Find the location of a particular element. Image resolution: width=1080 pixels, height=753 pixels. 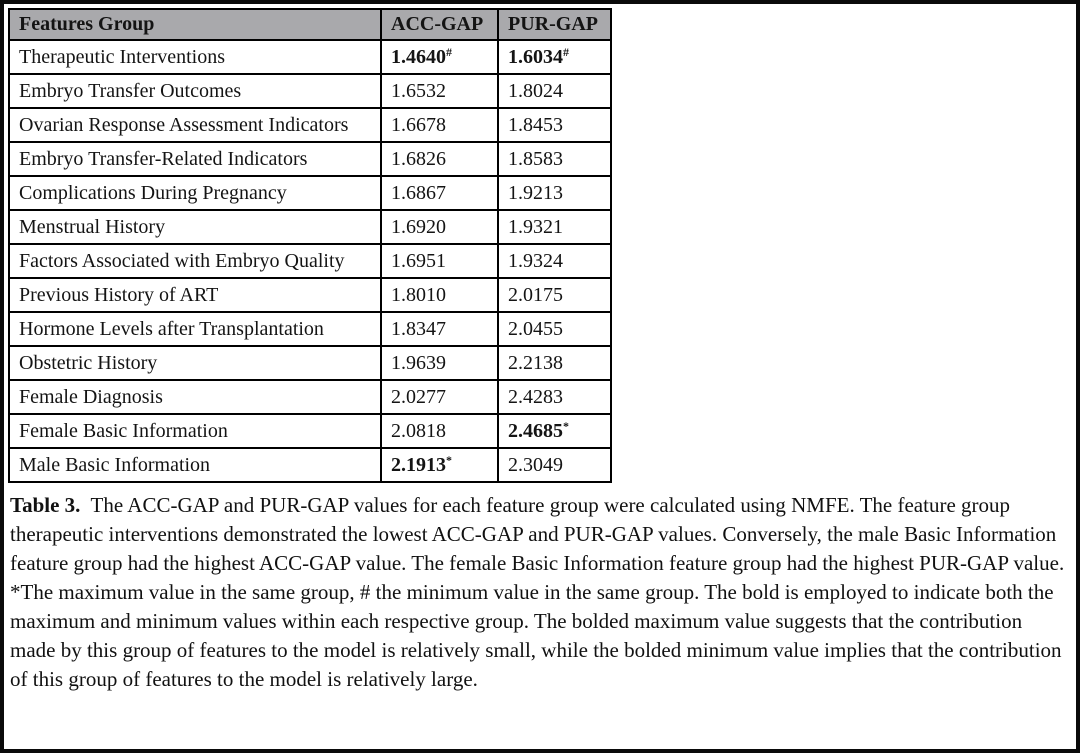

acc-gap-cell: 2.1913* is located at coordinates (439, 465).